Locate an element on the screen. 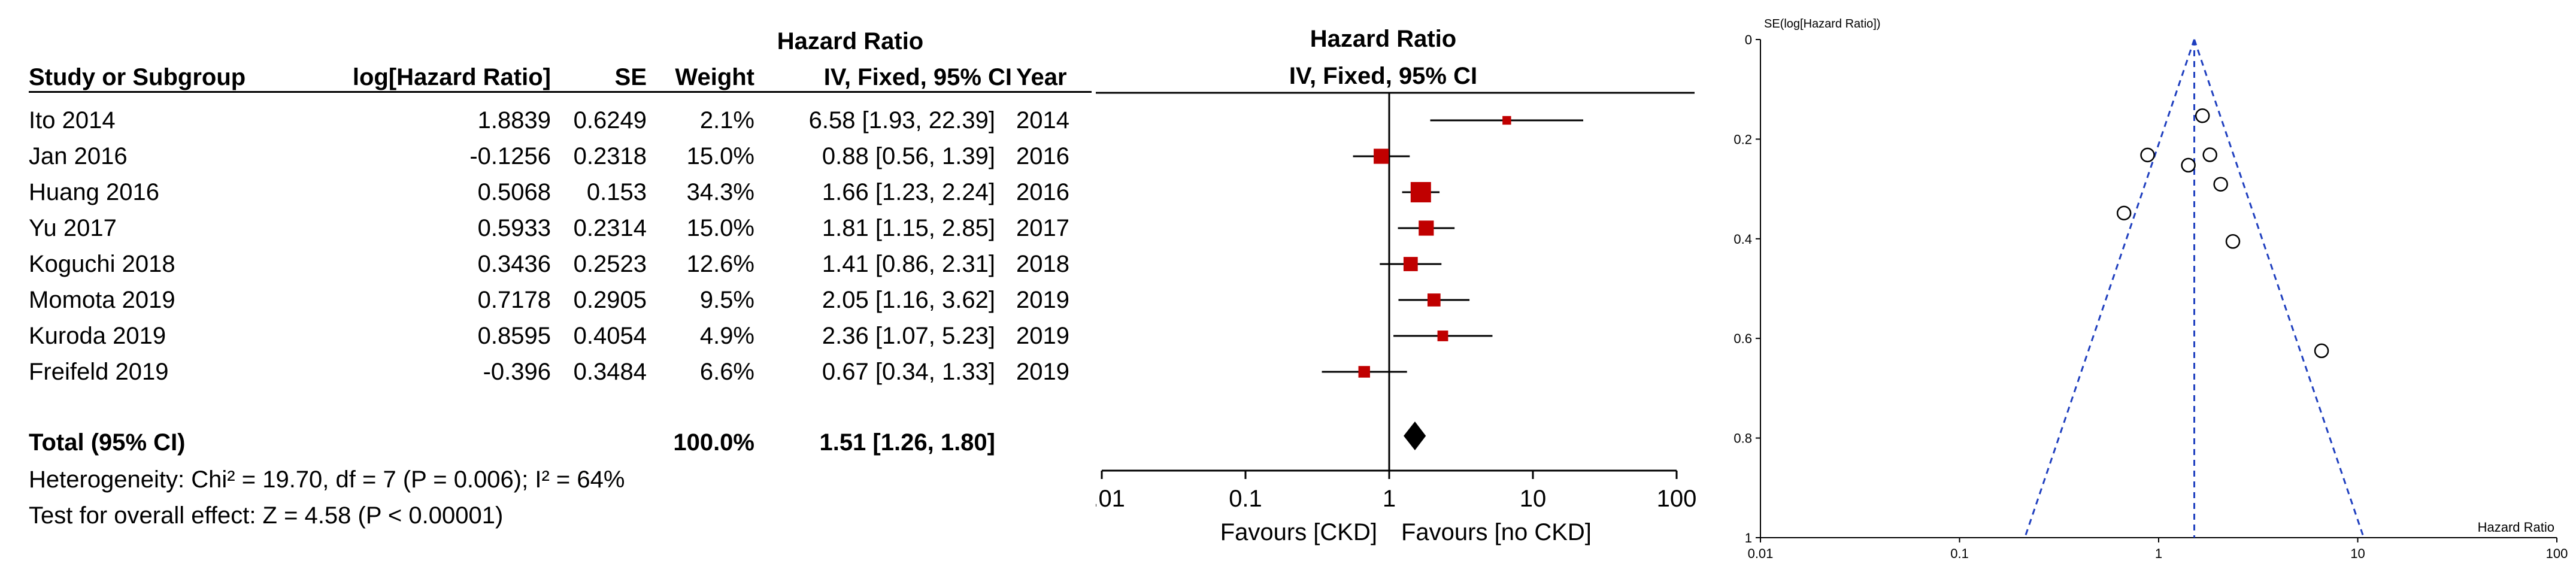  funnel-y-tick-label: 0.2 is located at coordinates (1743, 139).